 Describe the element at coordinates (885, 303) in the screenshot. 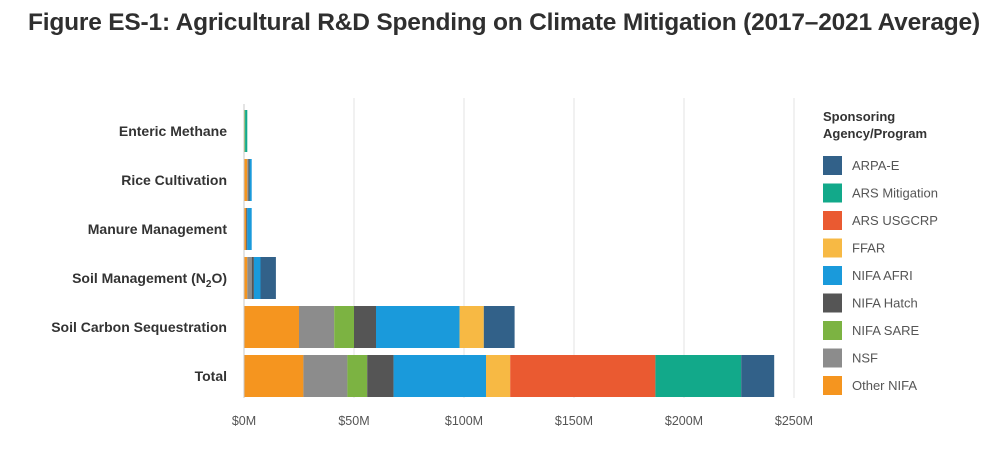

I see `legend-label: NIFA Hatch` at that location.